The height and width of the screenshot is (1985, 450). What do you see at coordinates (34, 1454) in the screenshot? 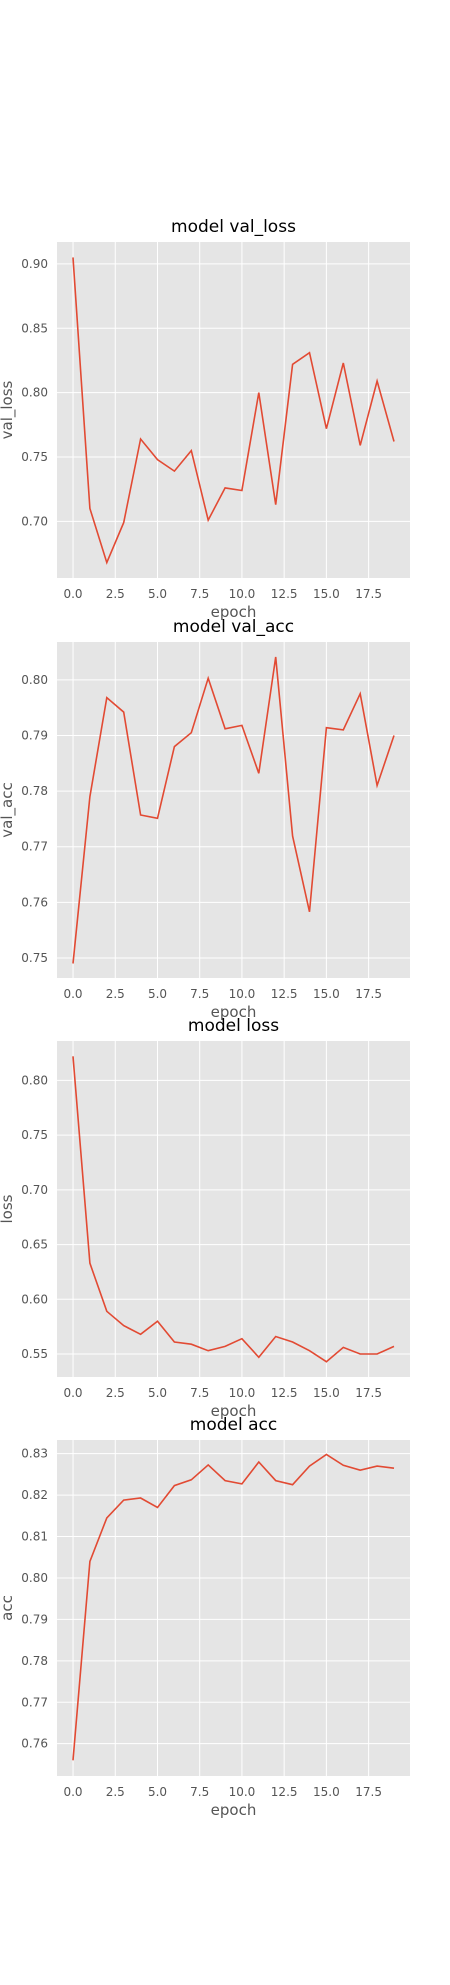
I see `y-tick-label: 0.83` at bounding box center [34, 1454].